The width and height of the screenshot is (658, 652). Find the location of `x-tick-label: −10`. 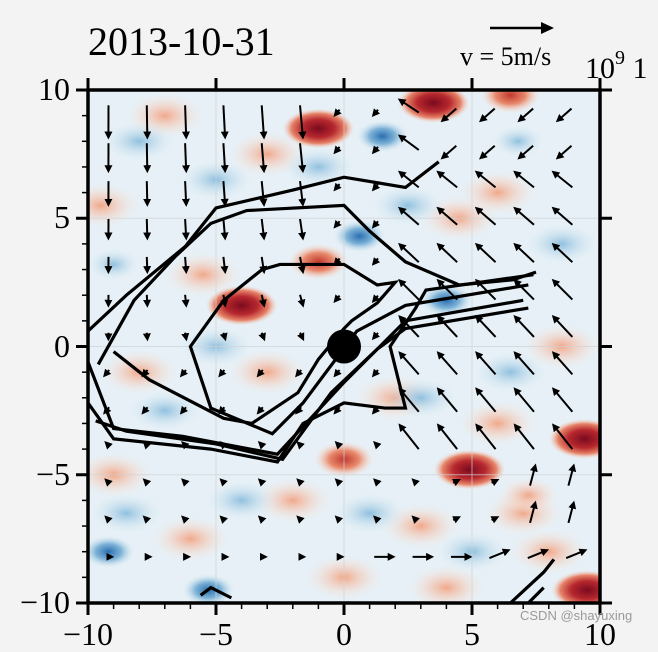

x-tick-label: −10 is located at coordinates (88, 634).